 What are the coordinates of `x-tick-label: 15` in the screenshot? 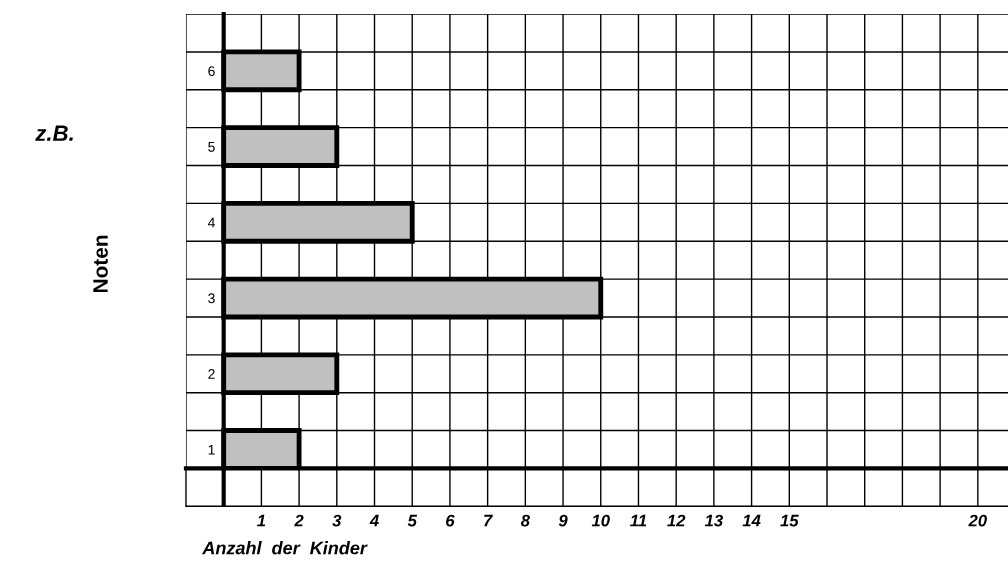 It's located at (789, 520).